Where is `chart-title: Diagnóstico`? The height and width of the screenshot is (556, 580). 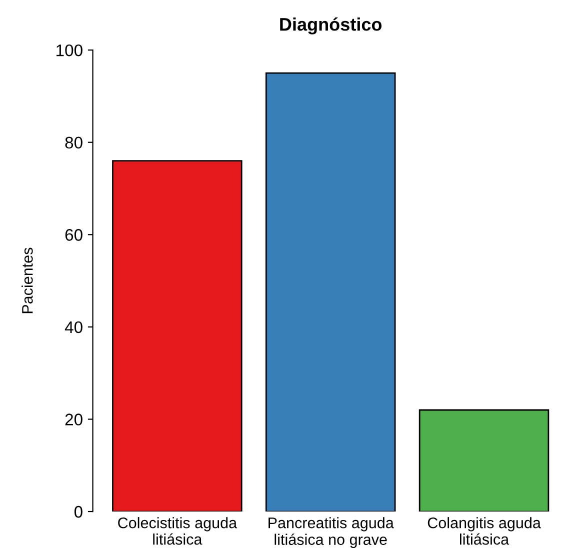 chart-title: Diagnóstico is located at coordinates (331, 25).